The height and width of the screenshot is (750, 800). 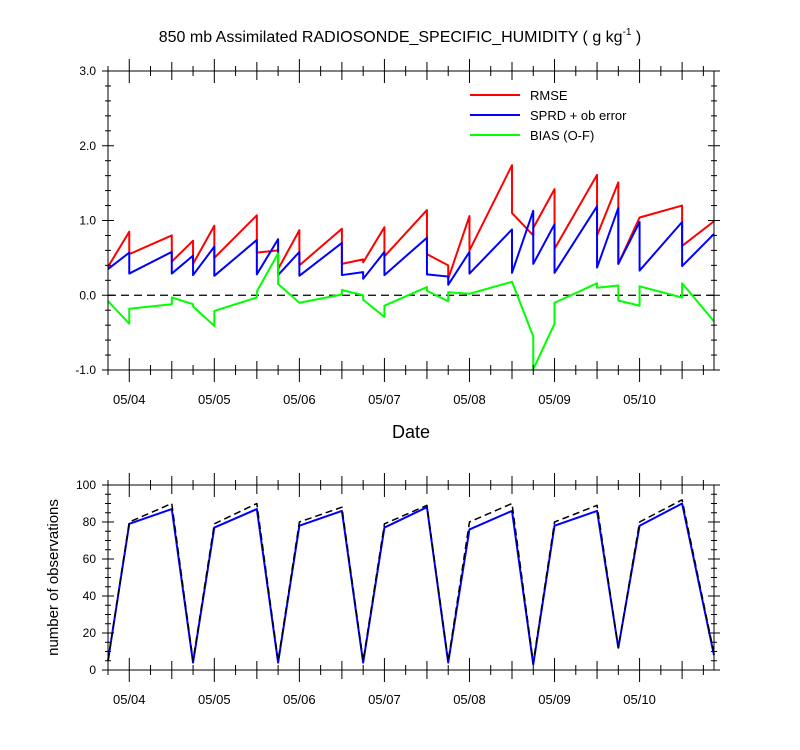 I want to click on top-series-line-rmse, so click(x=411, y=222).